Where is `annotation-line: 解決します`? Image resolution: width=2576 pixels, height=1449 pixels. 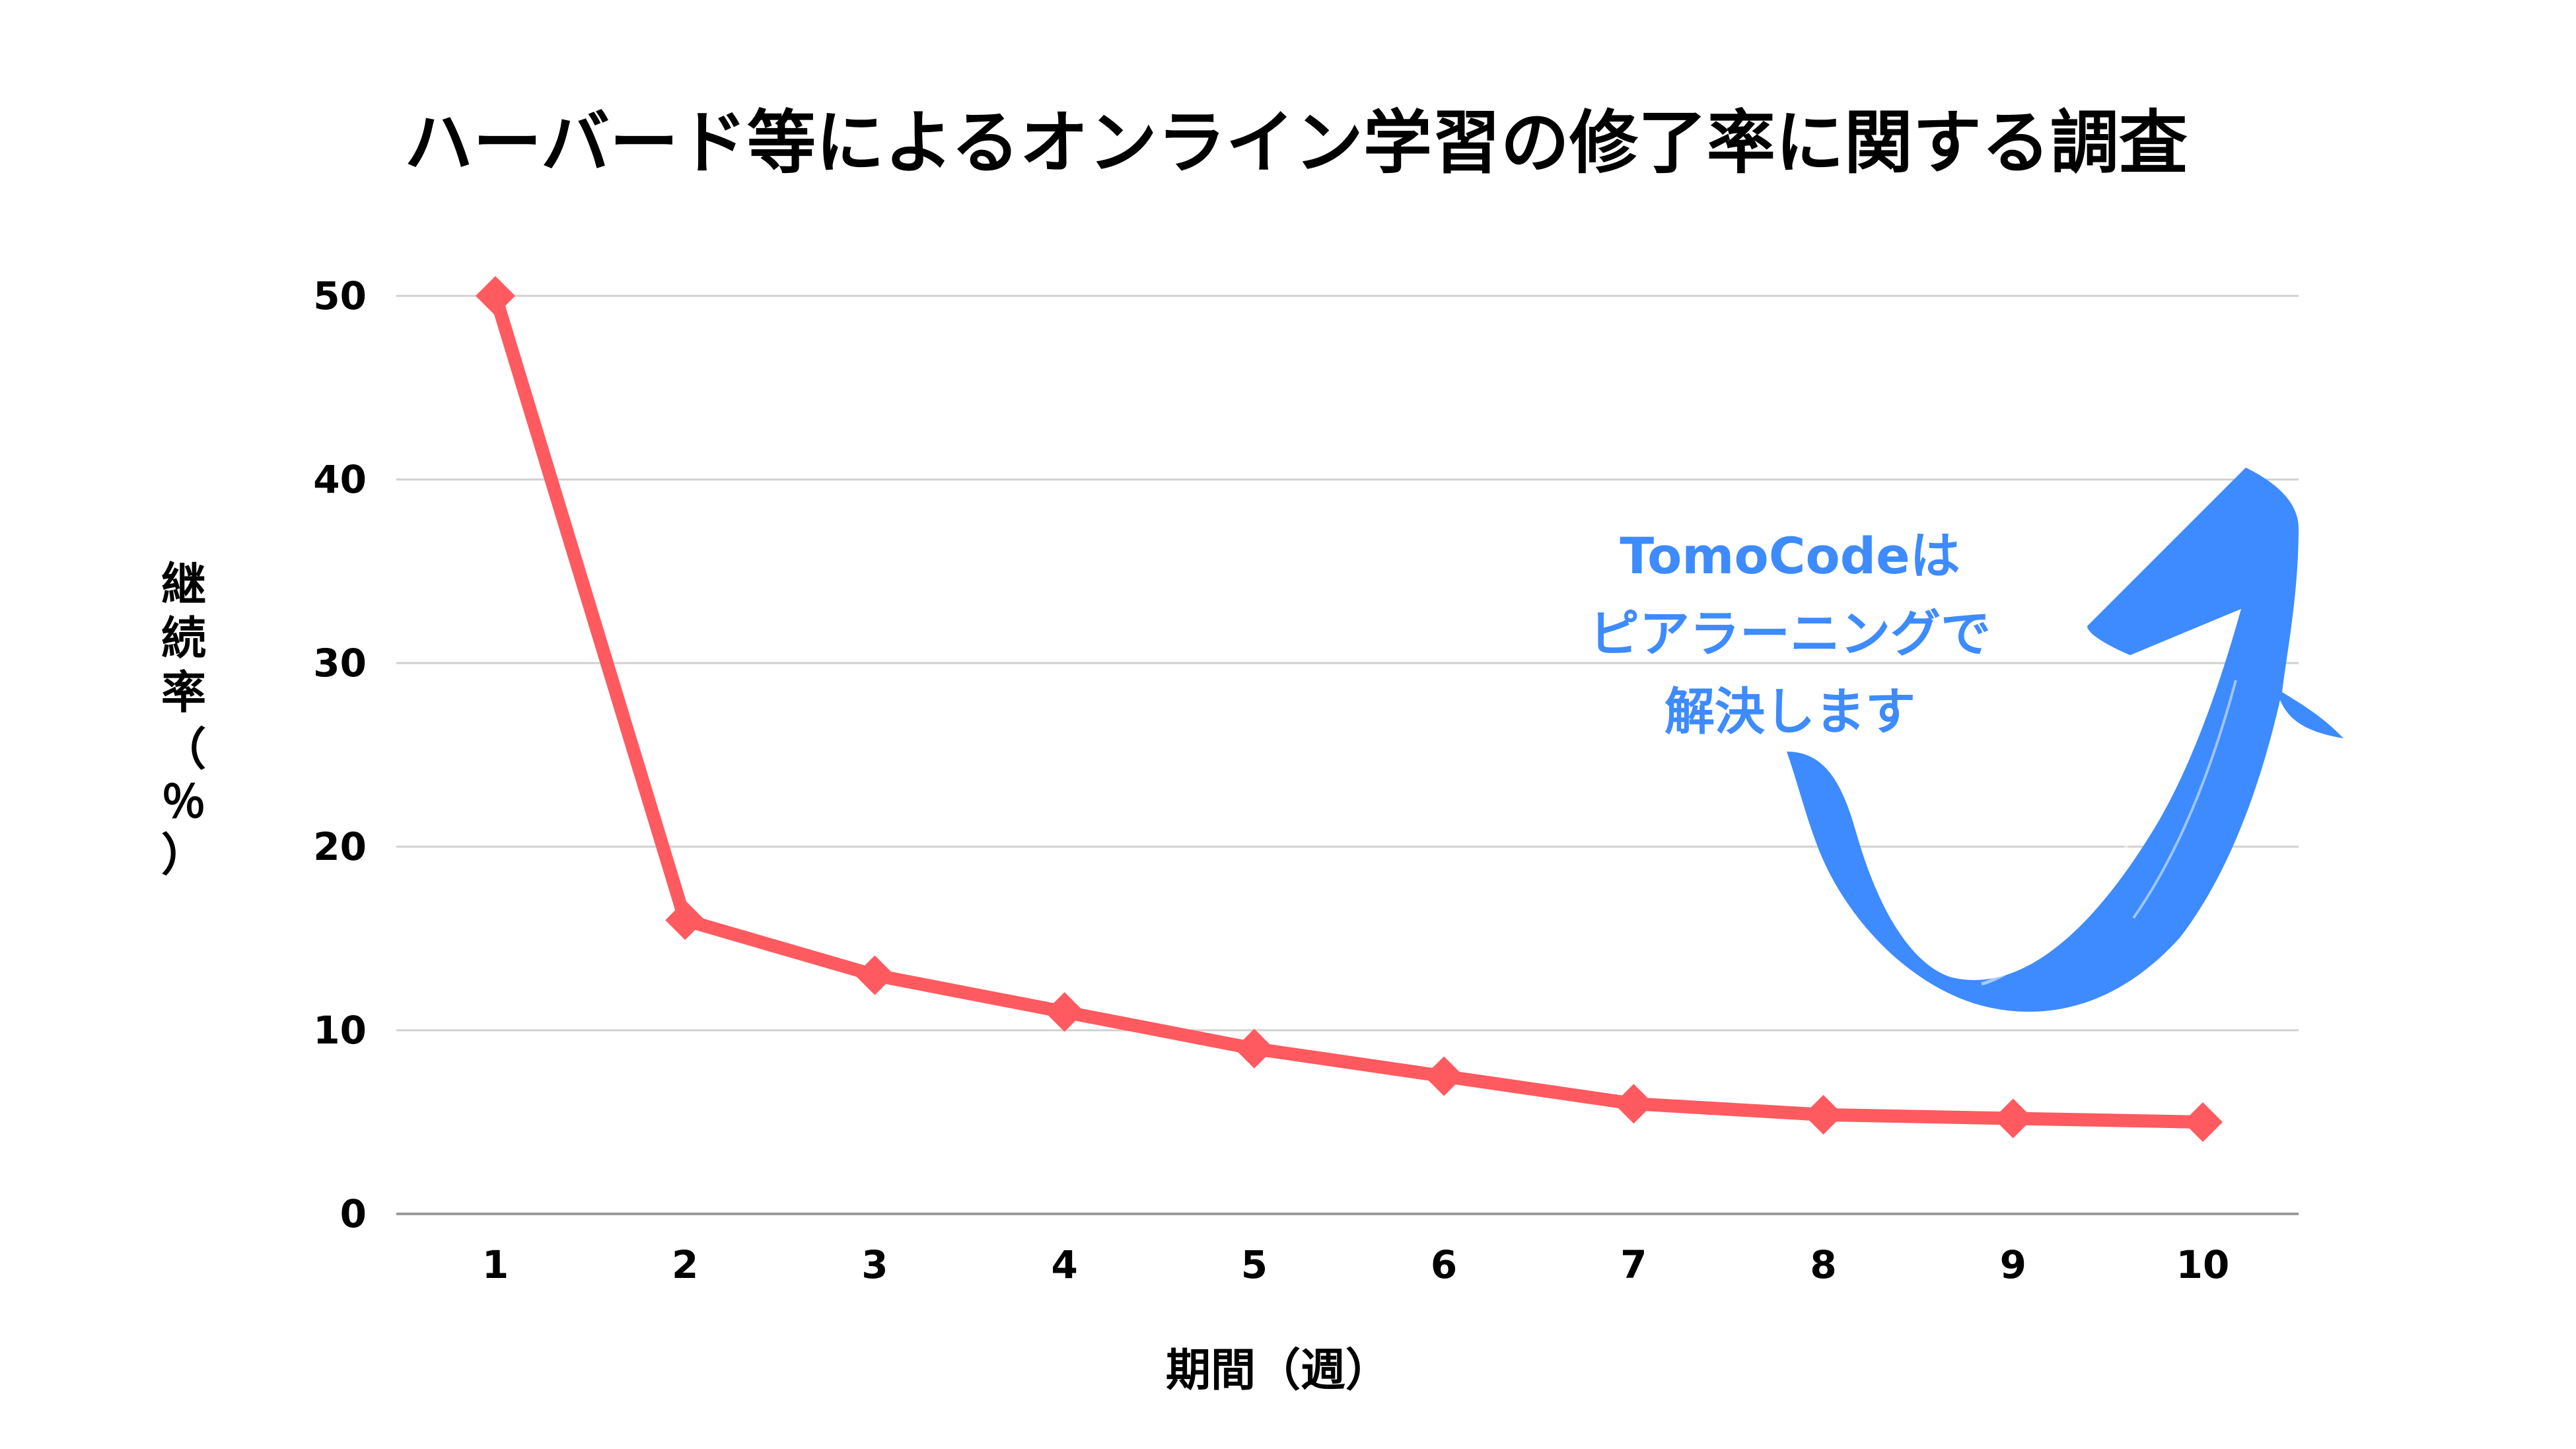 annotation-line: 解決します is located at coordinates (1789, 711).